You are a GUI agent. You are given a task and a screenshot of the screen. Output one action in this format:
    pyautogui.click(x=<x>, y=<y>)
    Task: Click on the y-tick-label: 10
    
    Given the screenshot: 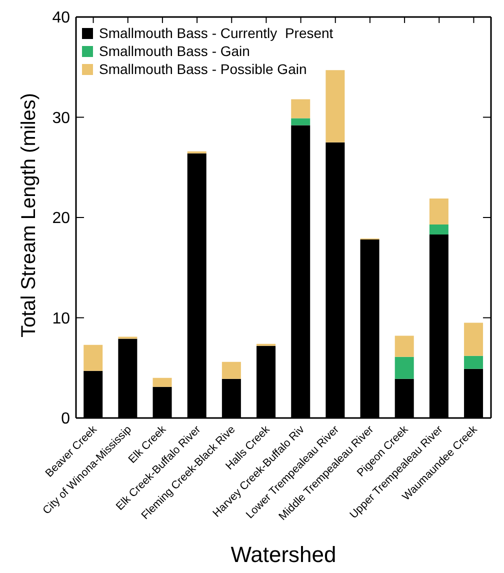 What is the action you would take?
    pyautogui.click(x=61, y=319)
    